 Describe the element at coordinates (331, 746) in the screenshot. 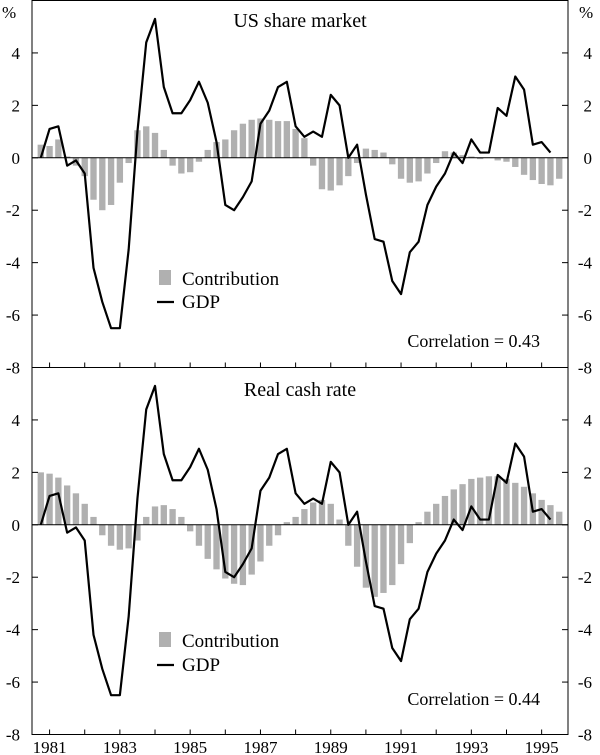

I see `x-tick-label: 1989` at that location.